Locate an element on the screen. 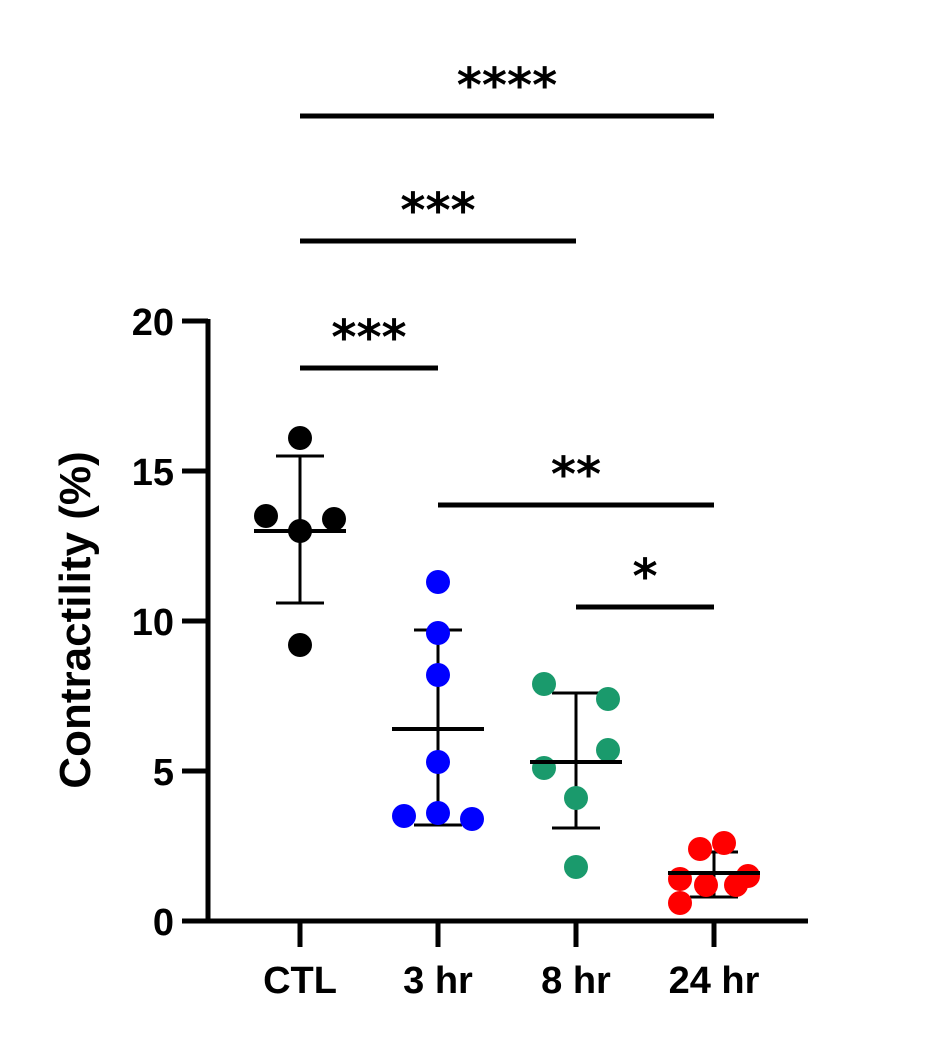 The width and height of the screenshot is (946, 1043). significance-bracket: * is located at coordinates (645, 579).